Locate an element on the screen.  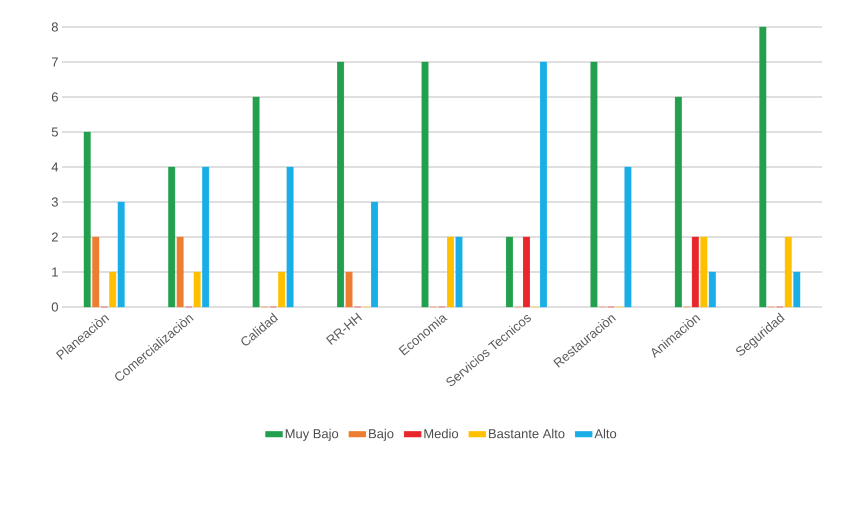
legend-label: Bajo is located at coordinates (381, 434).